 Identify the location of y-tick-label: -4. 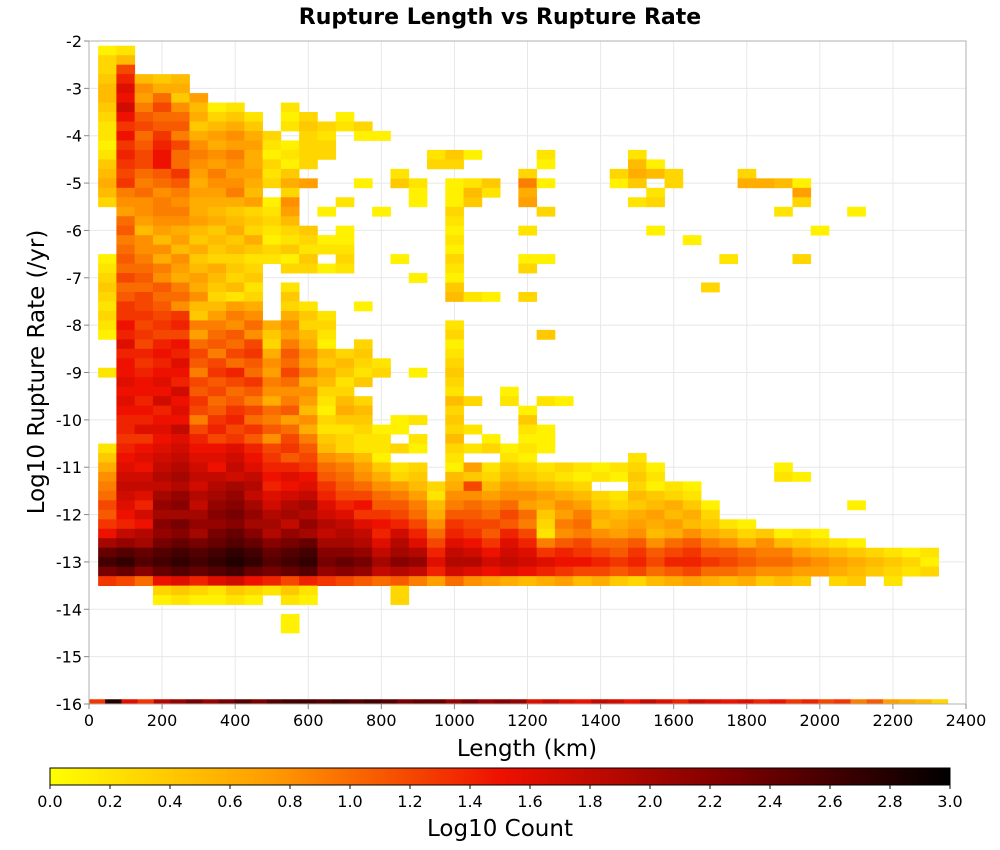
(74, 136).